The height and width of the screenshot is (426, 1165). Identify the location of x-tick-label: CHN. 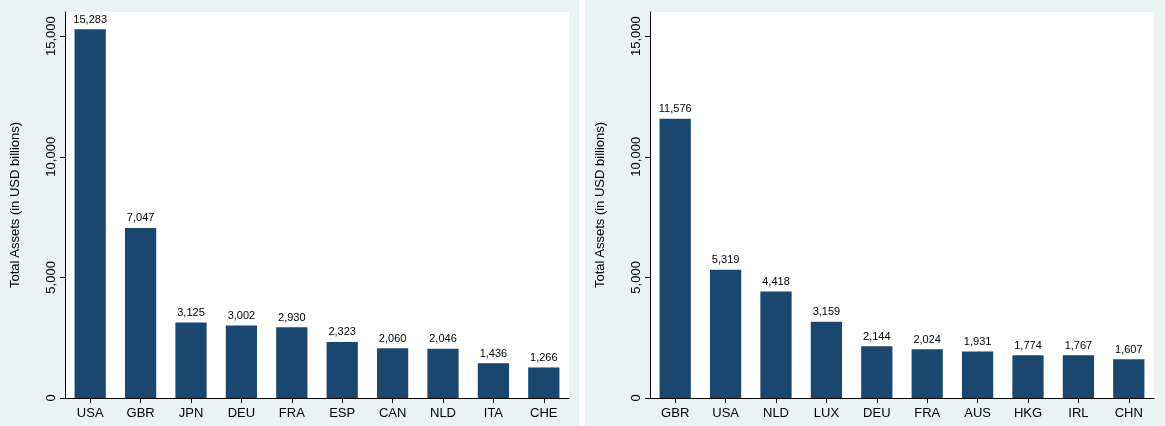
(1128, 412).